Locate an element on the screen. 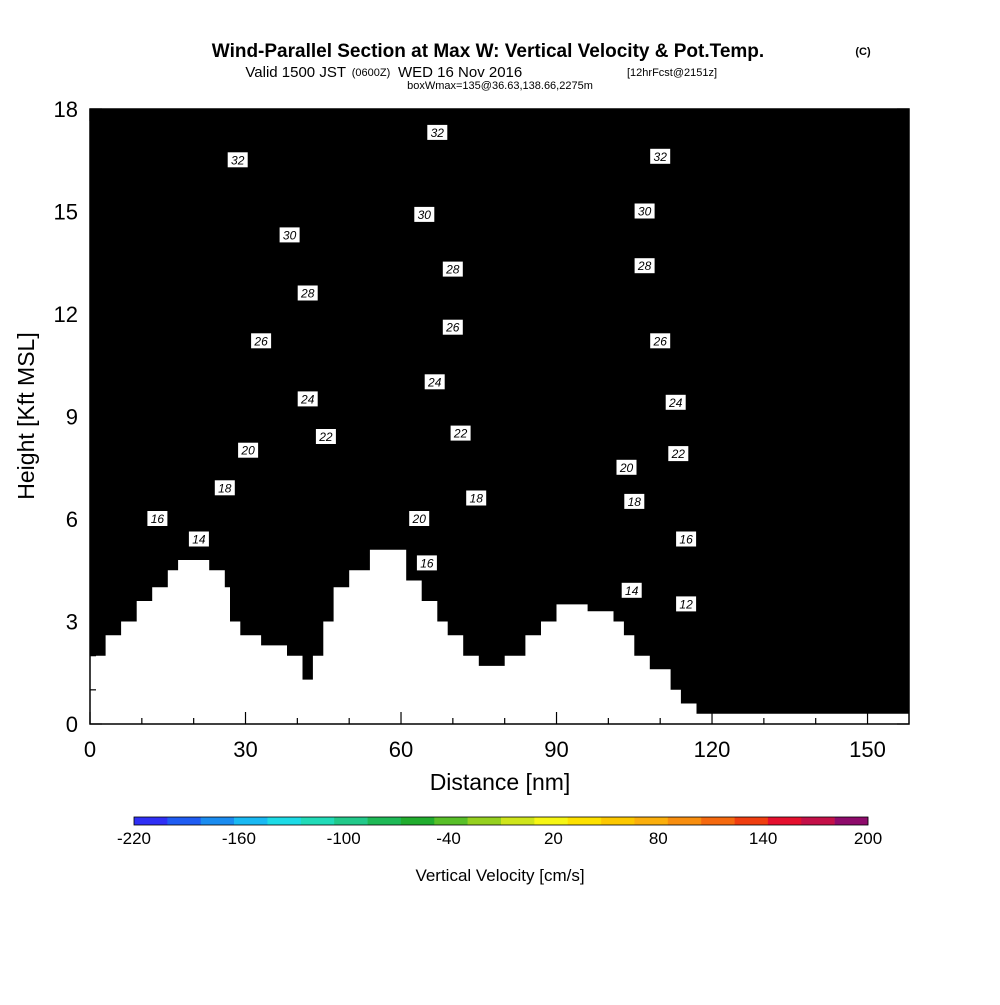 This screenshot has width=1000, height=1005. chart-subtitle-utc: (0600Z) is located at coordinates (371, 73).